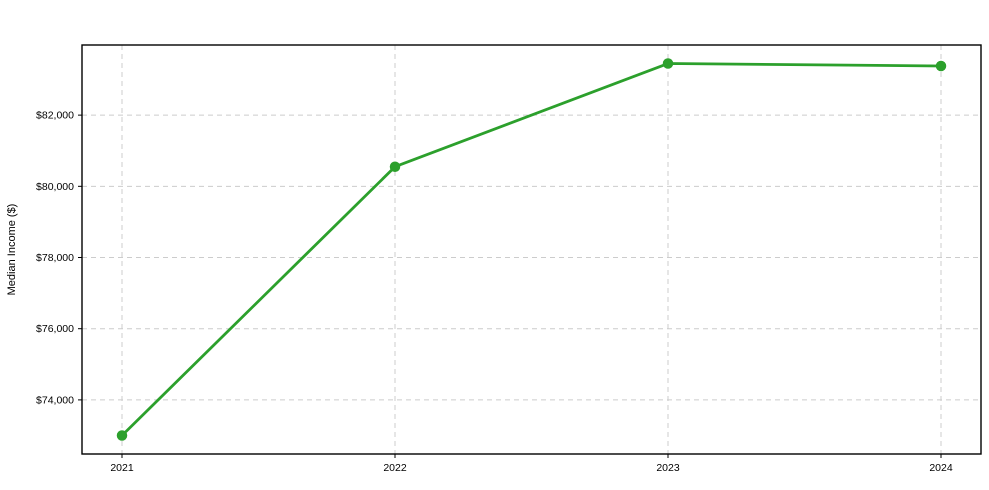 The height and width of the screenshot is (490, 989). Describe the element at coordinates (122, 468) in the screenshot. I see `x-tick-label: 2021` at that location.